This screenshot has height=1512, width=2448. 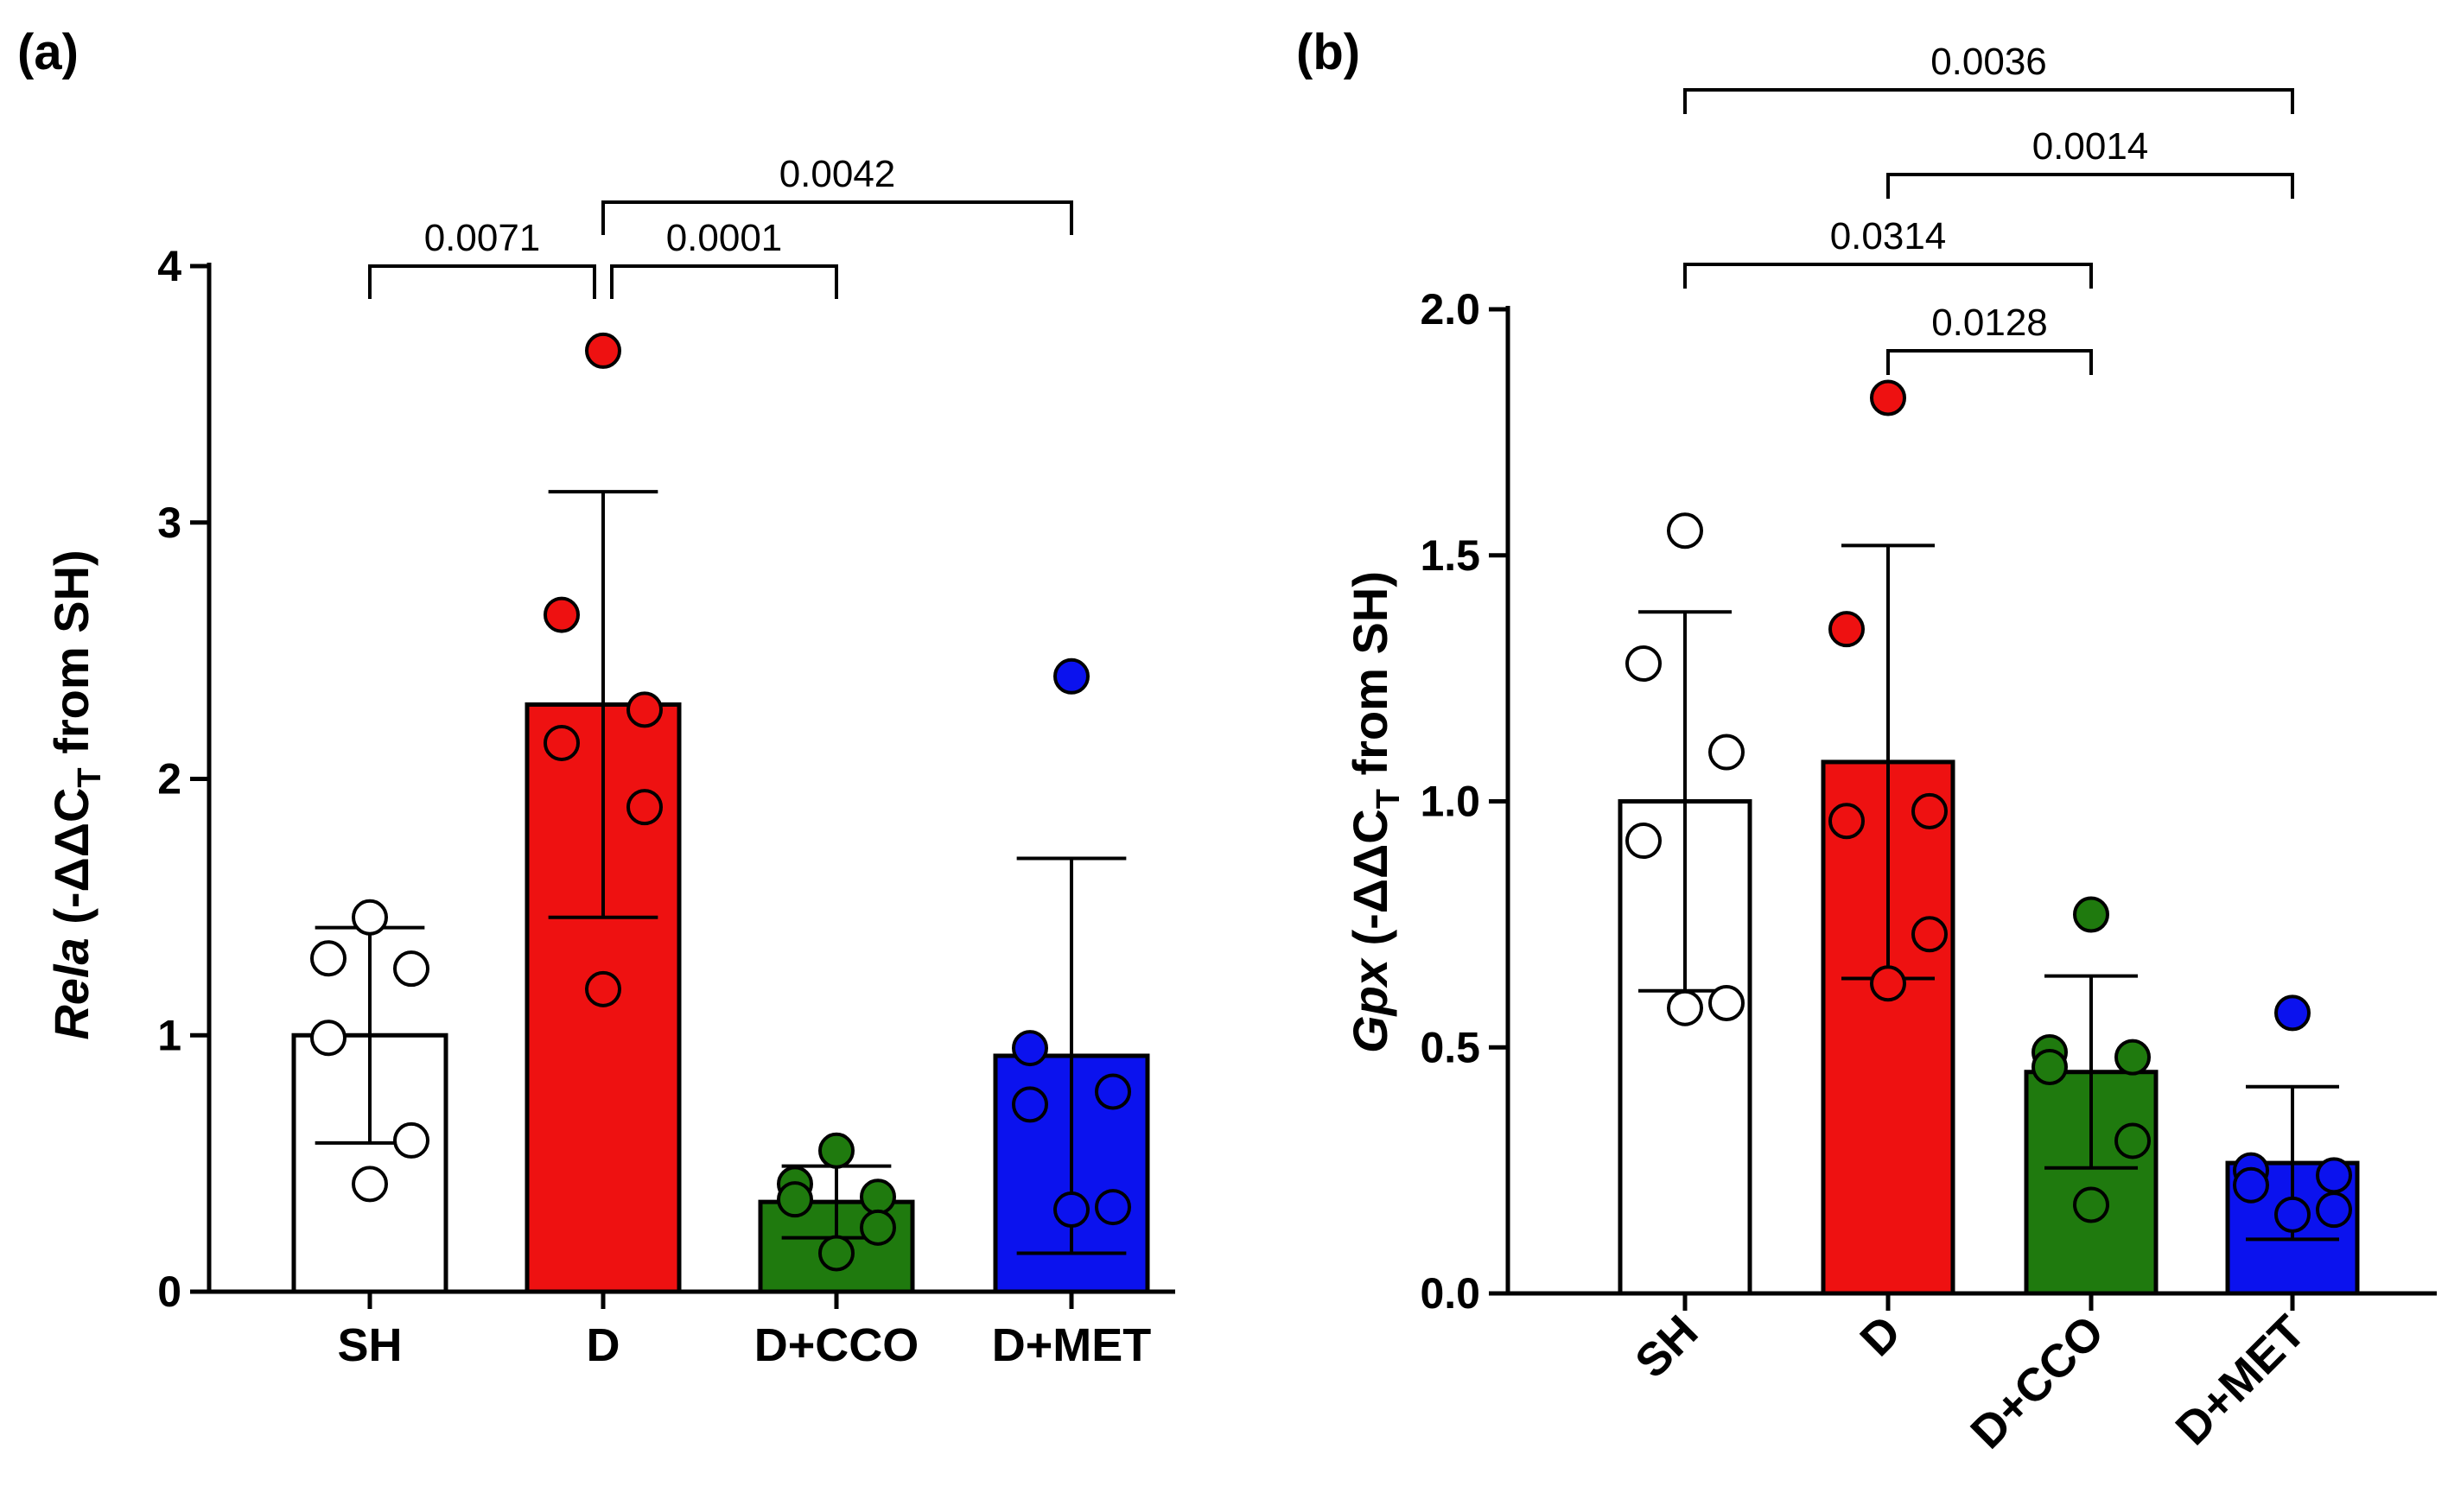 I want to click on panel-a-category-label: D, so click(x=603, y=1345).